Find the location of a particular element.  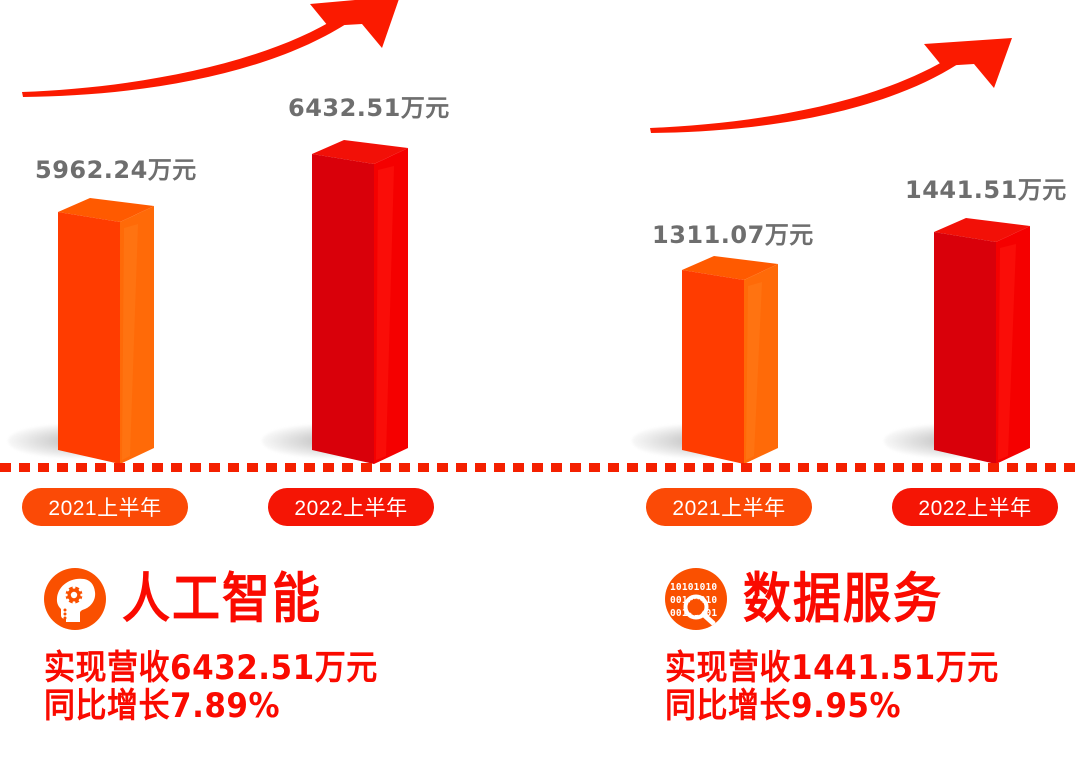

pill-right-2021: 2021上半年 is located at coordinates (729, 507).